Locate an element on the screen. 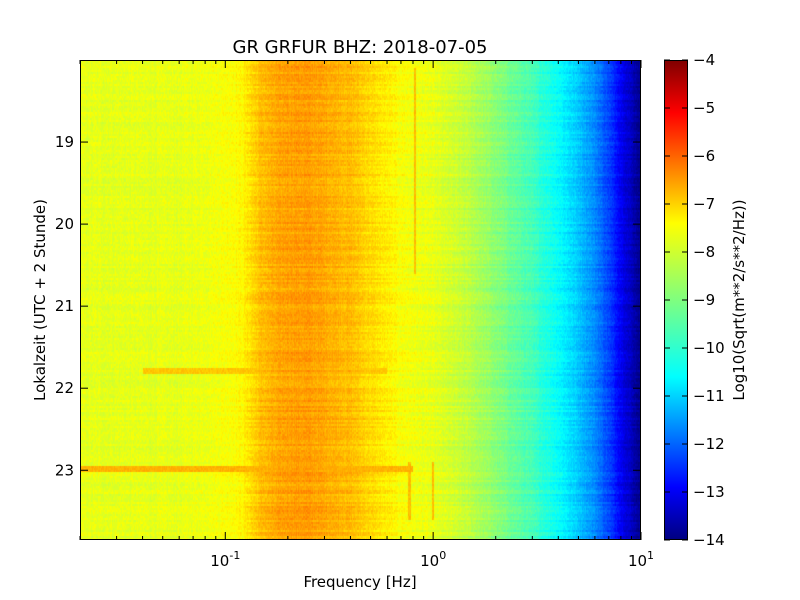 Image resolution: width=800 pixels, height=600 pixels. x-axis-label: Frequency [Hz] is located at coordinates (359, 582).